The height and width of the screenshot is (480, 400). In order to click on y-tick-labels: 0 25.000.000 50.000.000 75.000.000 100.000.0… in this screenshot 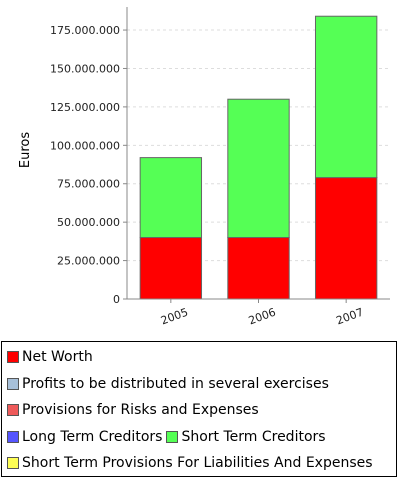, I will do `click(88, 165)`.